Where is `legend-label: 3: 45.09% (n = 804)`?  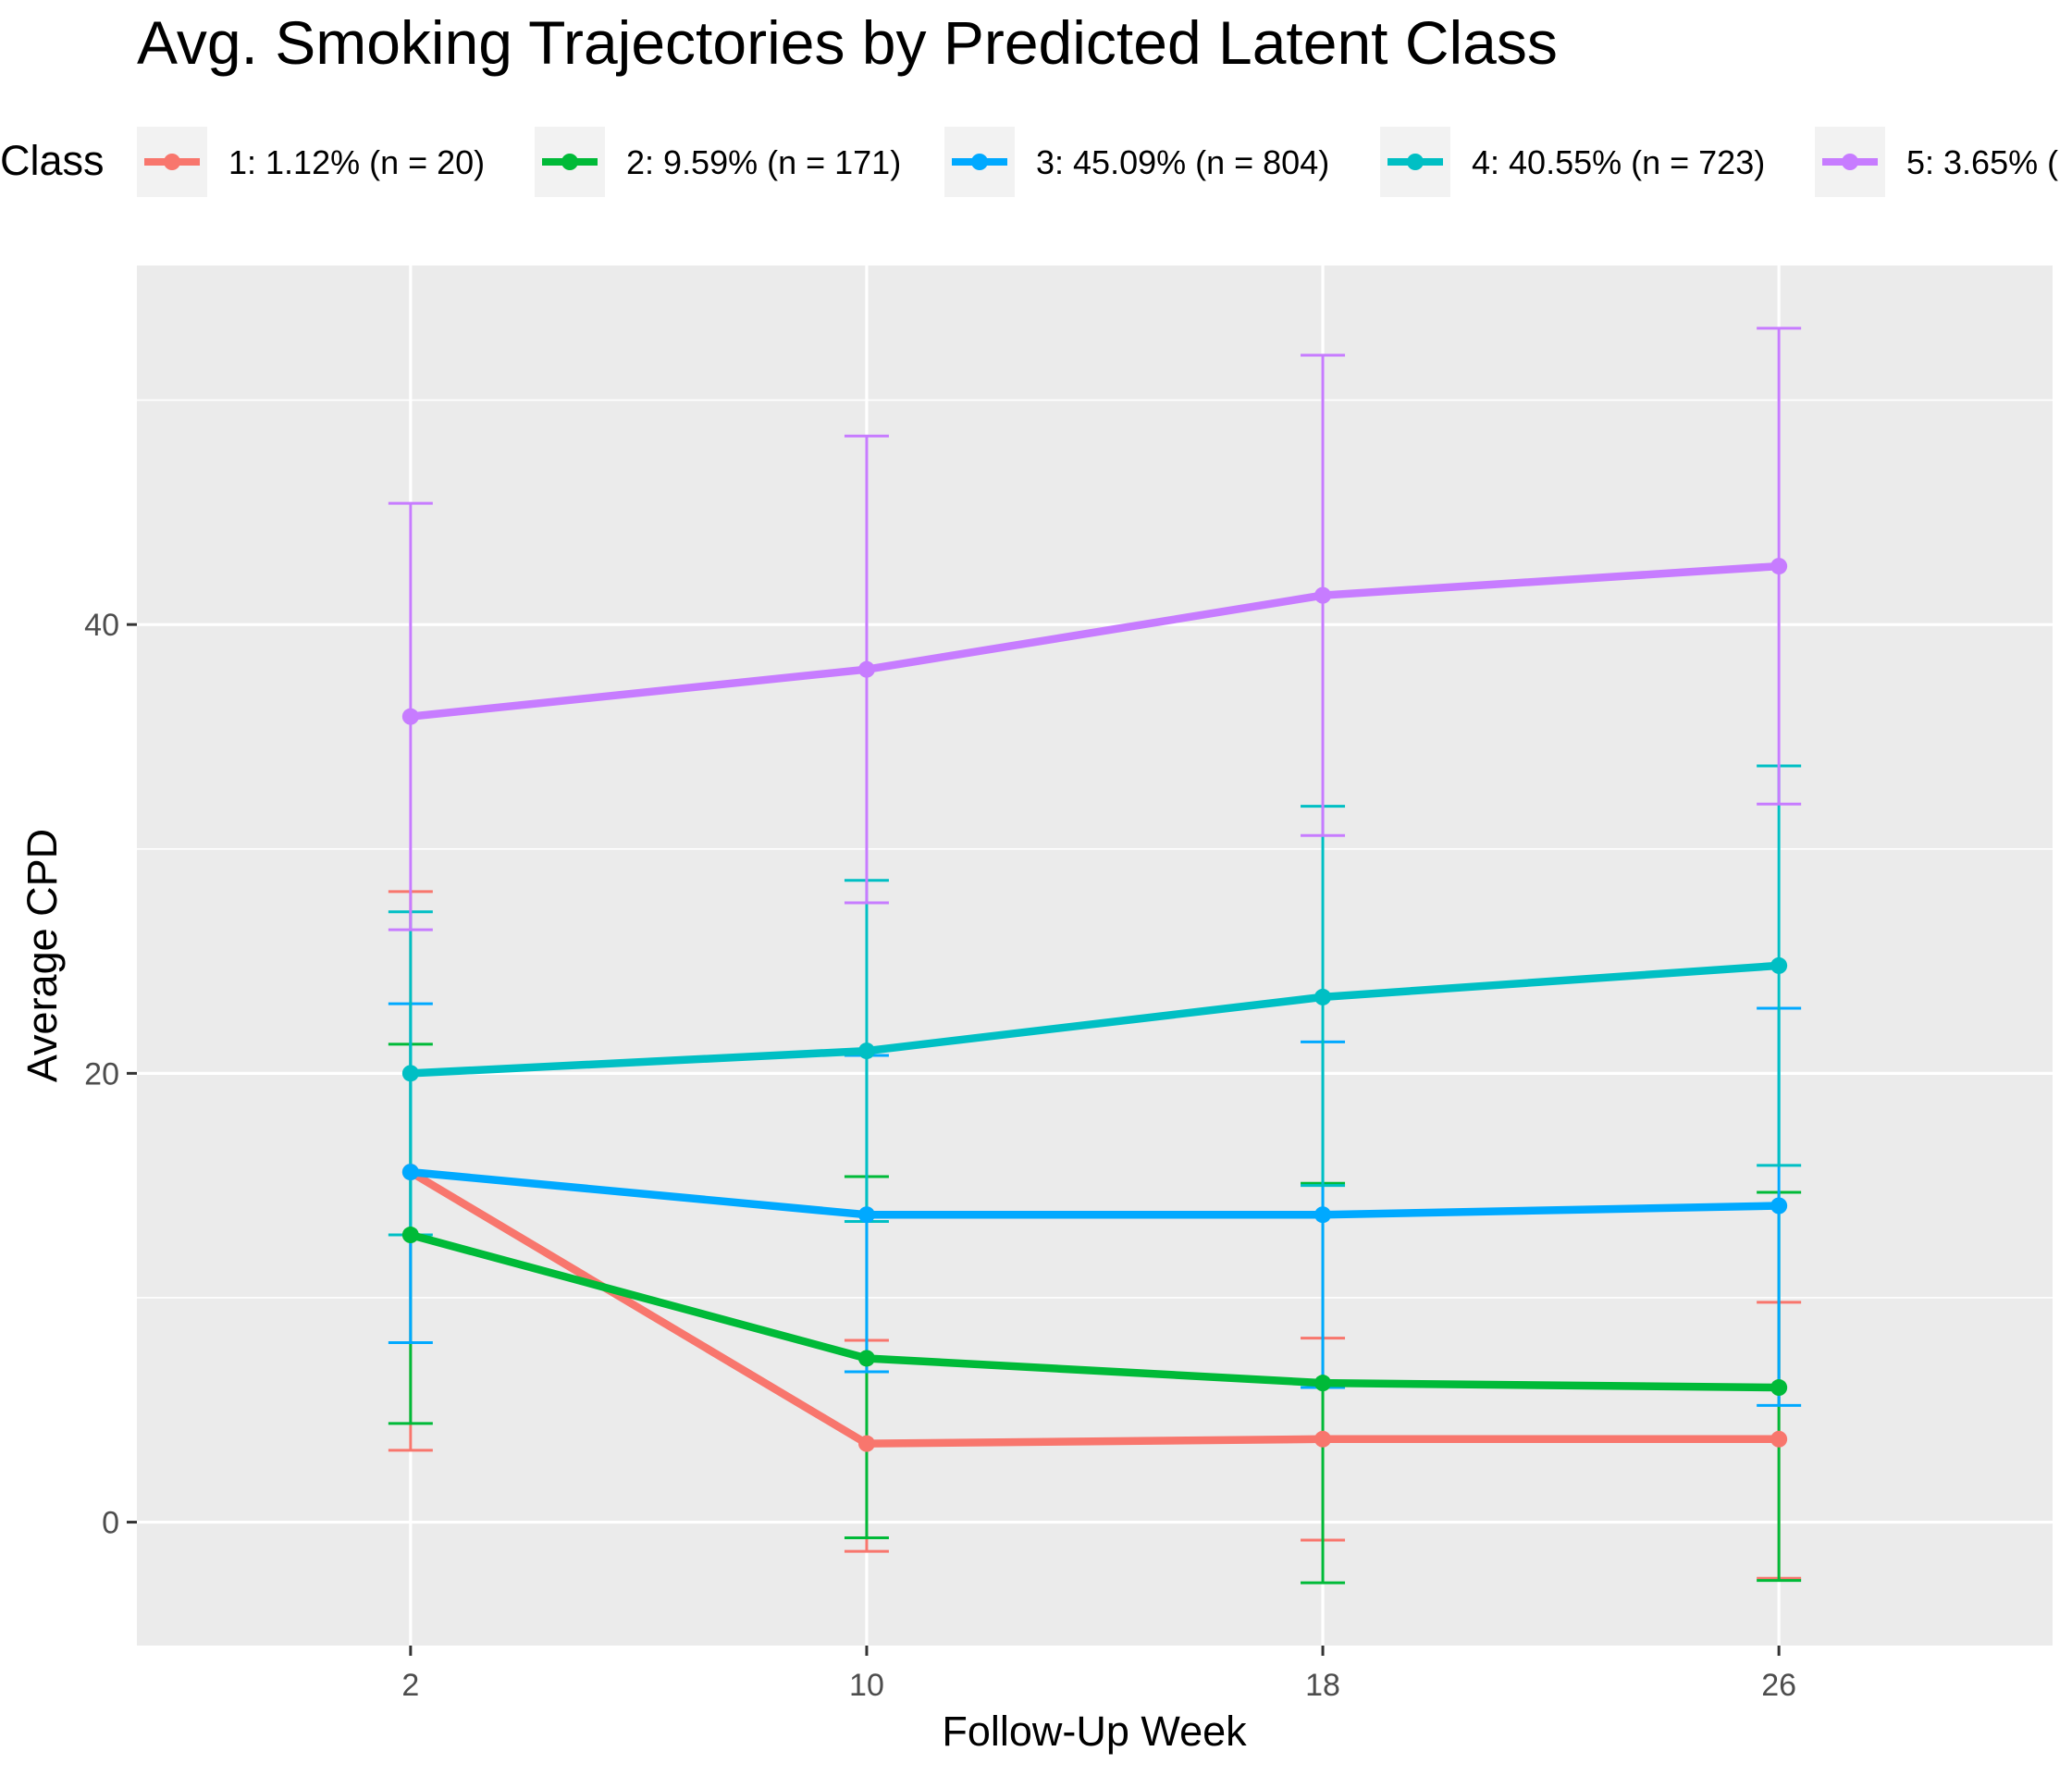 legend-label: 3: 45.09% (n = 804) is located at coordinates (1183, 162).